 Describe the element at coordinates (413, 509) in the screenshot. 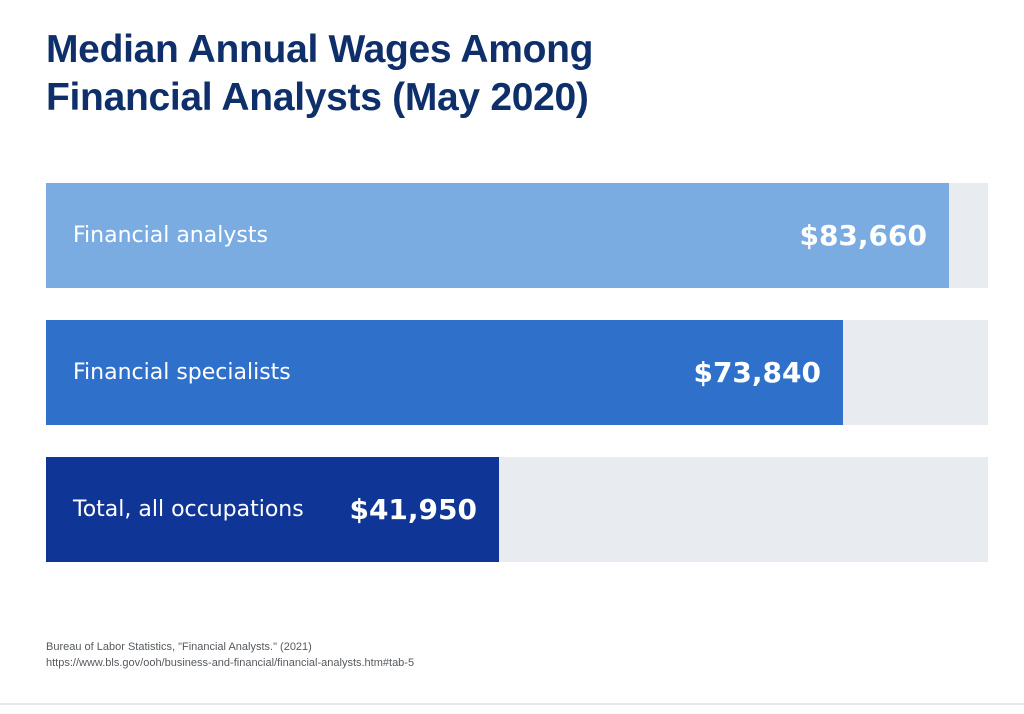

I see `bar-value-label: $41,950` at that location.